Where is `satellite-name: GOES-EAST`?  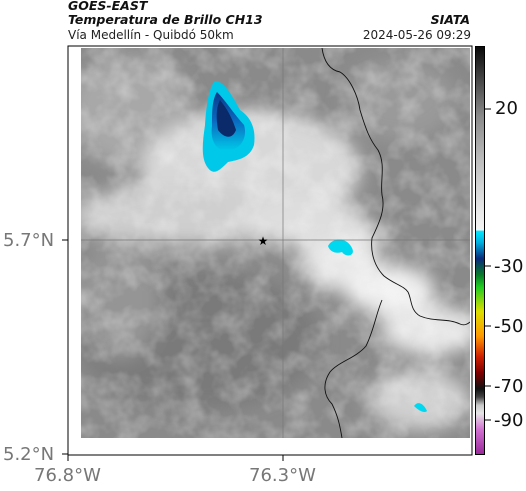 satellite-name: GOES-EAST is located at coordinates (108, 6).